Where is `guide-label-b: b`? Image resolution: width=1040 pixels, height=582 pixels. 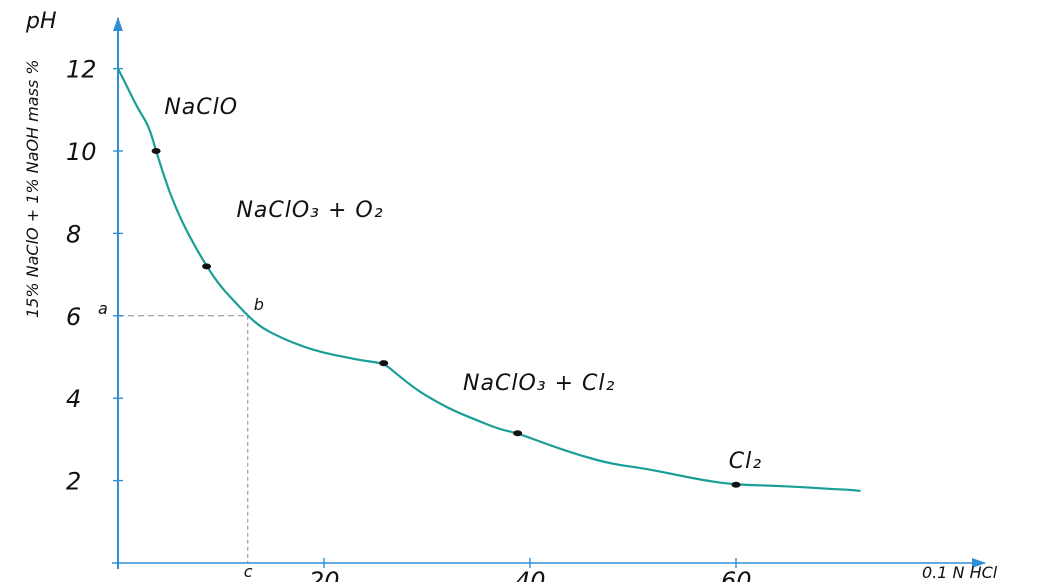 guide-label-b: b is located at coordinates (259, 304).